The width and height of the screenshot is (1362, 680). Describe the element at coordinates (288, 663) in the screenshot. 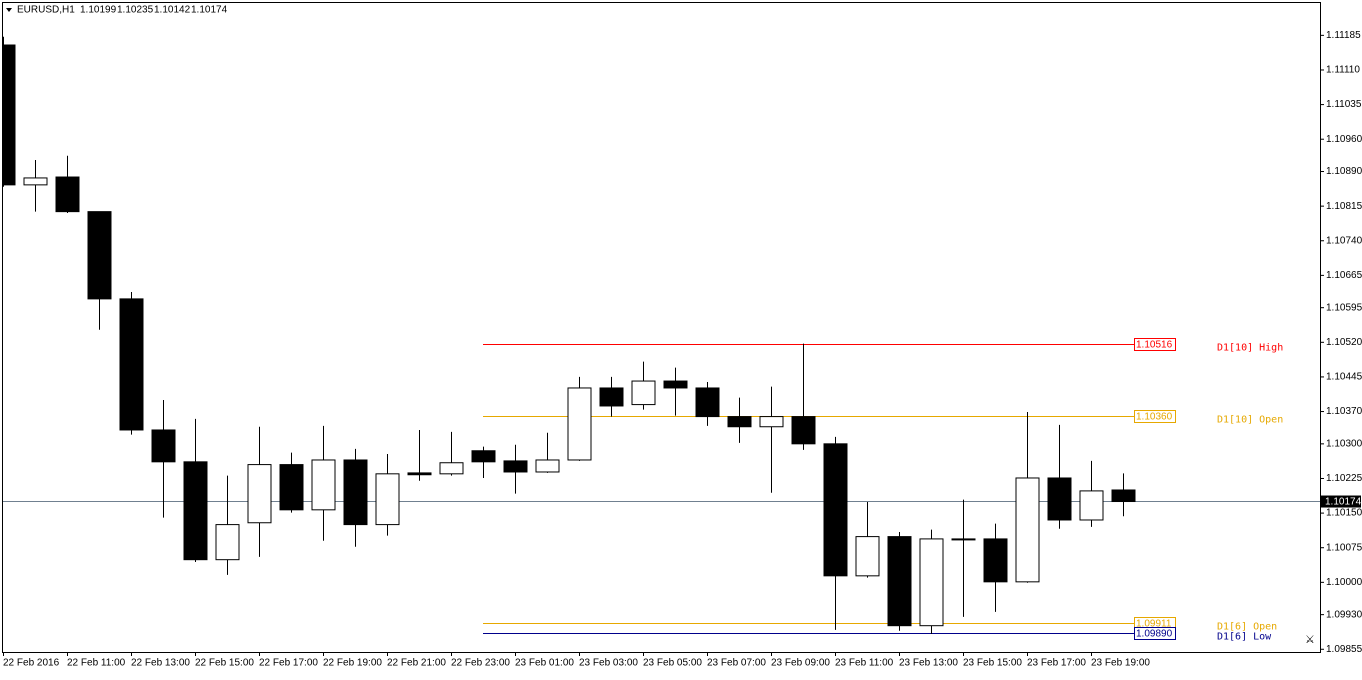

I see `x-tick-label: 22 Feb 17:00` at that location.